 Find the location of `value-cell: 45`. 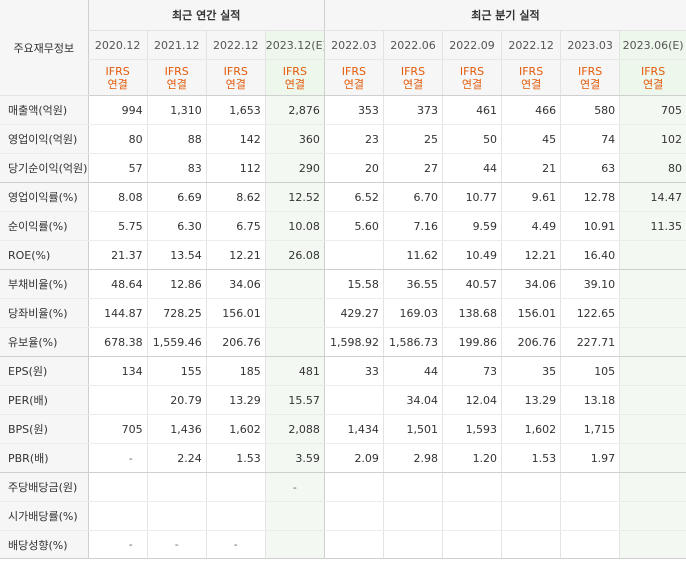

value-cell: 45 is located at coordinates (531, 139).